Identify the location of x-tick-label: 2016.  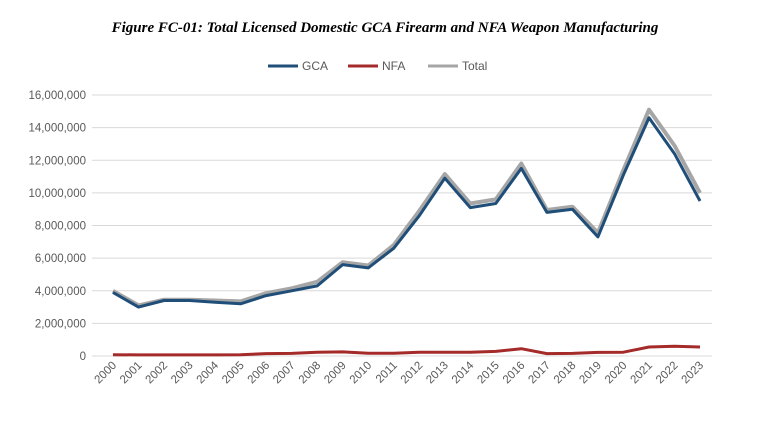
(514, 373).